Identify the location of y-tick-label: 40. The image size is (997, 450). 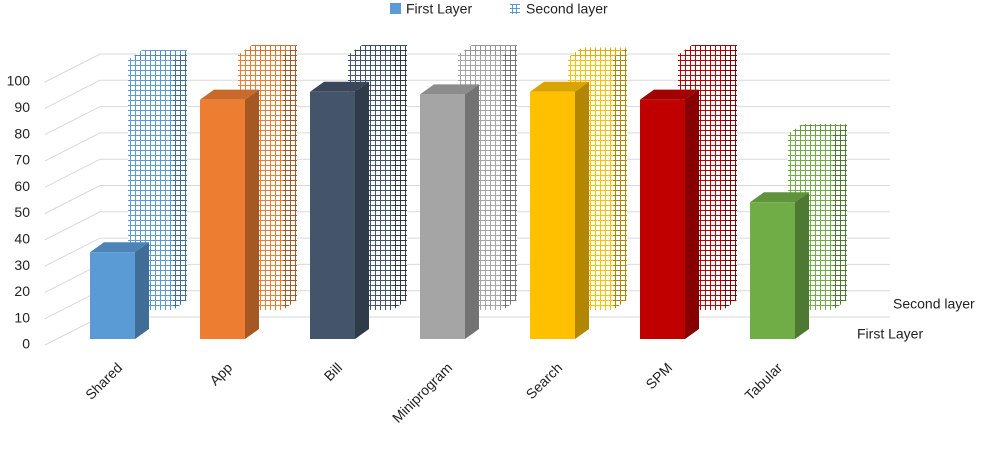
(22, 239).